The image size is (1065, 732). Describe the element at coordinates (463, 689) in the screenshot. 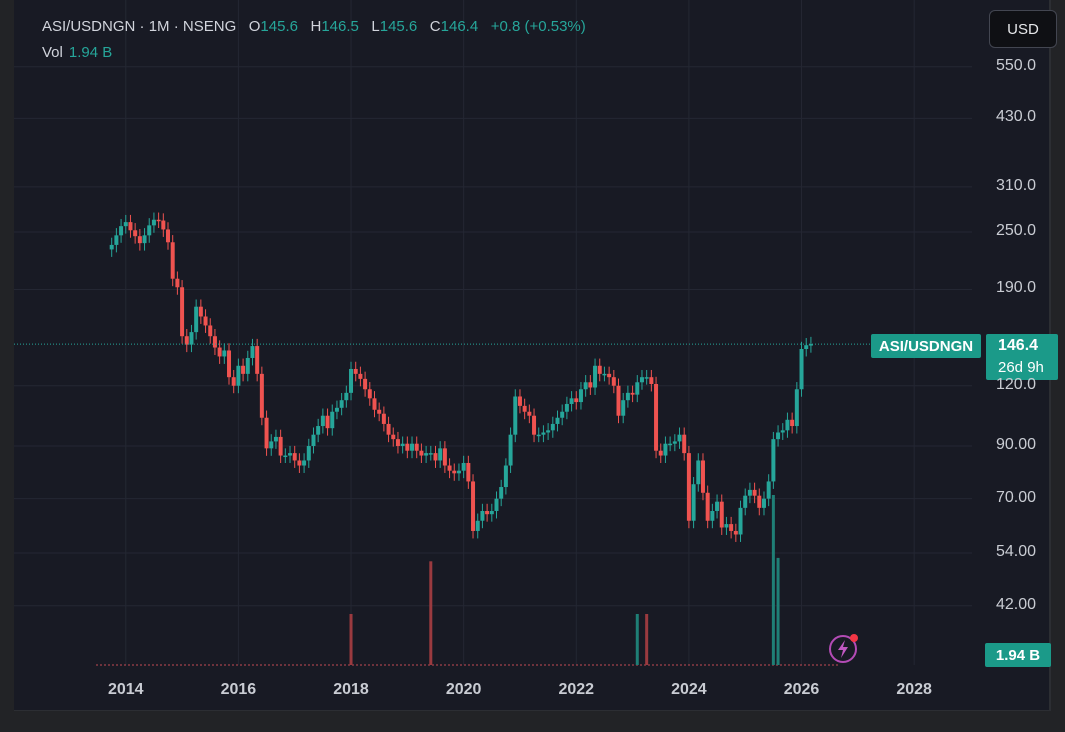

I see `x-axis-tick: 2020` at that location.